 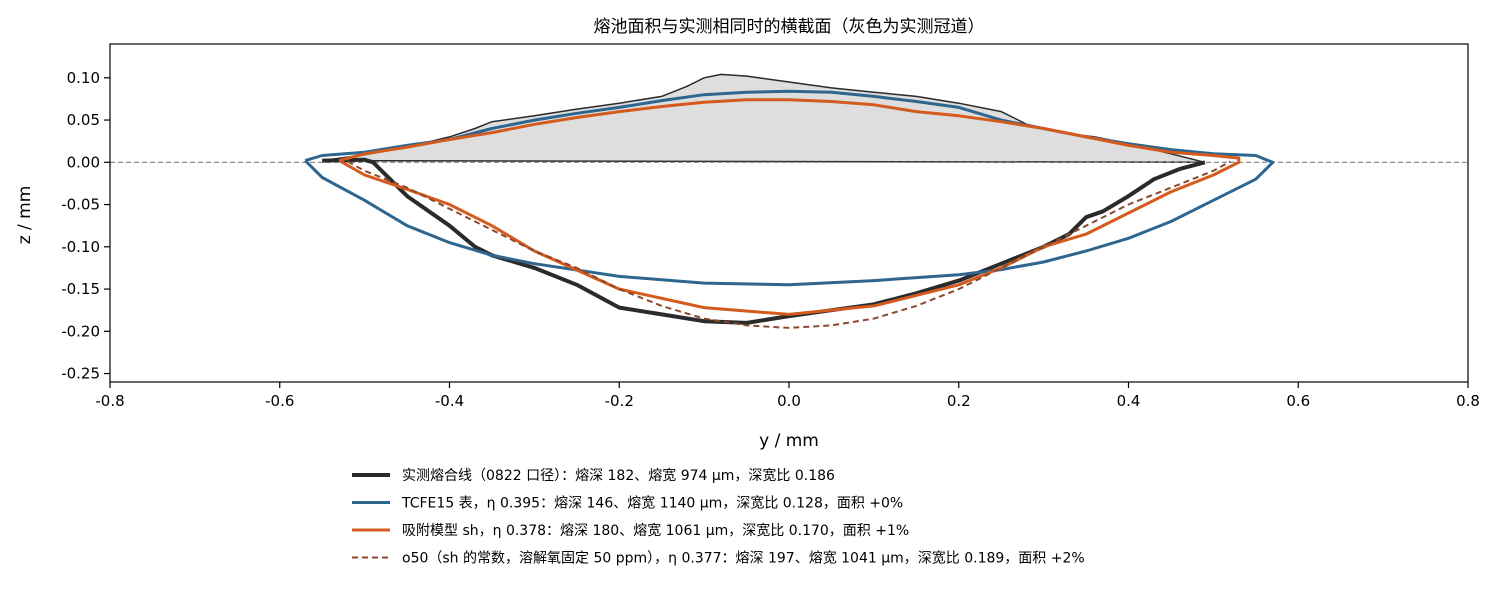 What do you see at coordinates (80, 374) in the screenshot?
I see `y-tick-label: -0.25` at bounding box center [80, 374].